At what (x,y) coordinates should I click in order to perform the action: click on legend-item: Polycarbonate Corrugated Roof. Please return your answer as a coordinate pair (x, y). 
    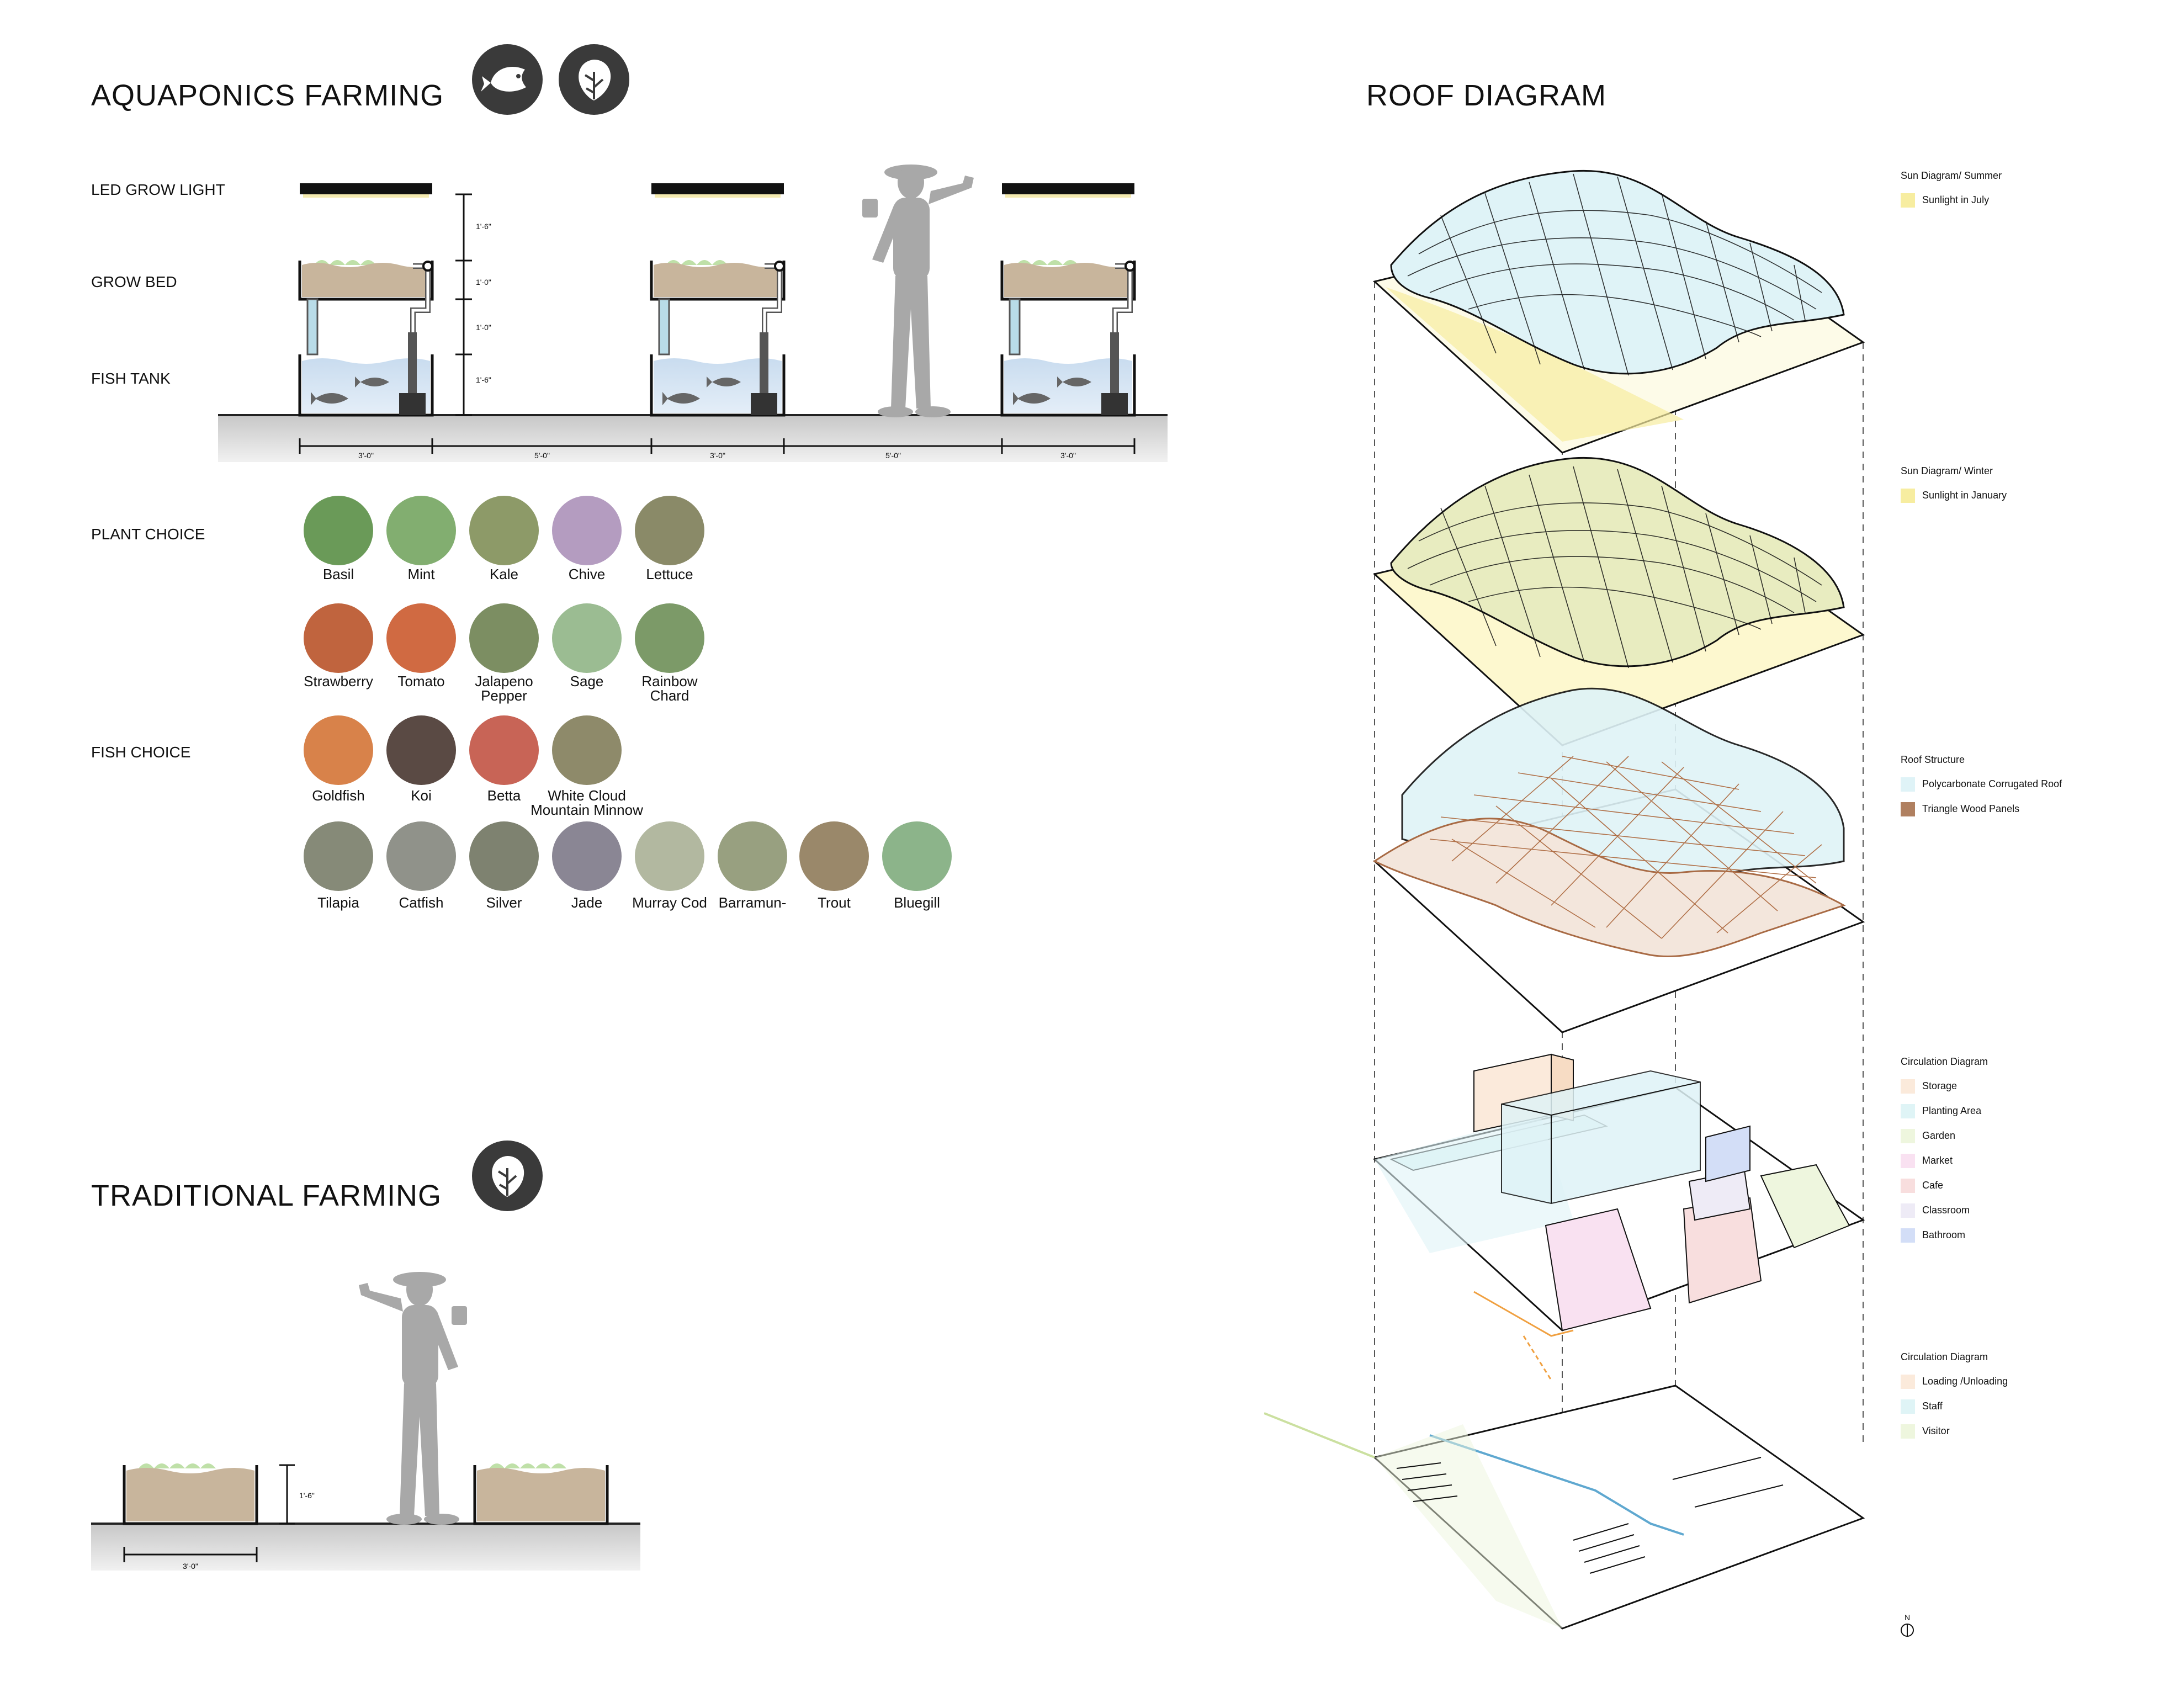
    Looking at the image, I should click on (1992, 783).